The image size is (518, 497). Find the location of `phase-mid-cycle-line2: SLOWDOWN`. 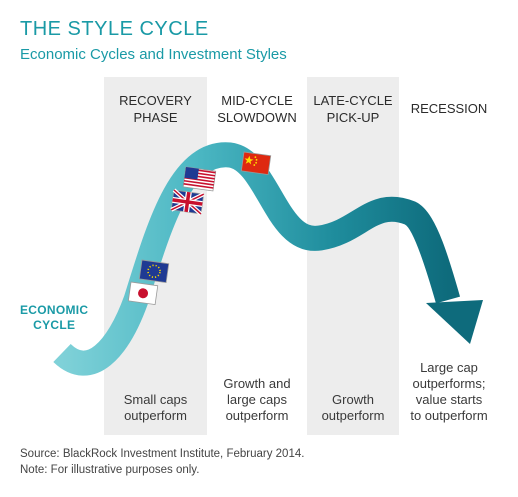

phase-mid-cycle-line2: SLOWDOWN is located at coordinates (257, 117).